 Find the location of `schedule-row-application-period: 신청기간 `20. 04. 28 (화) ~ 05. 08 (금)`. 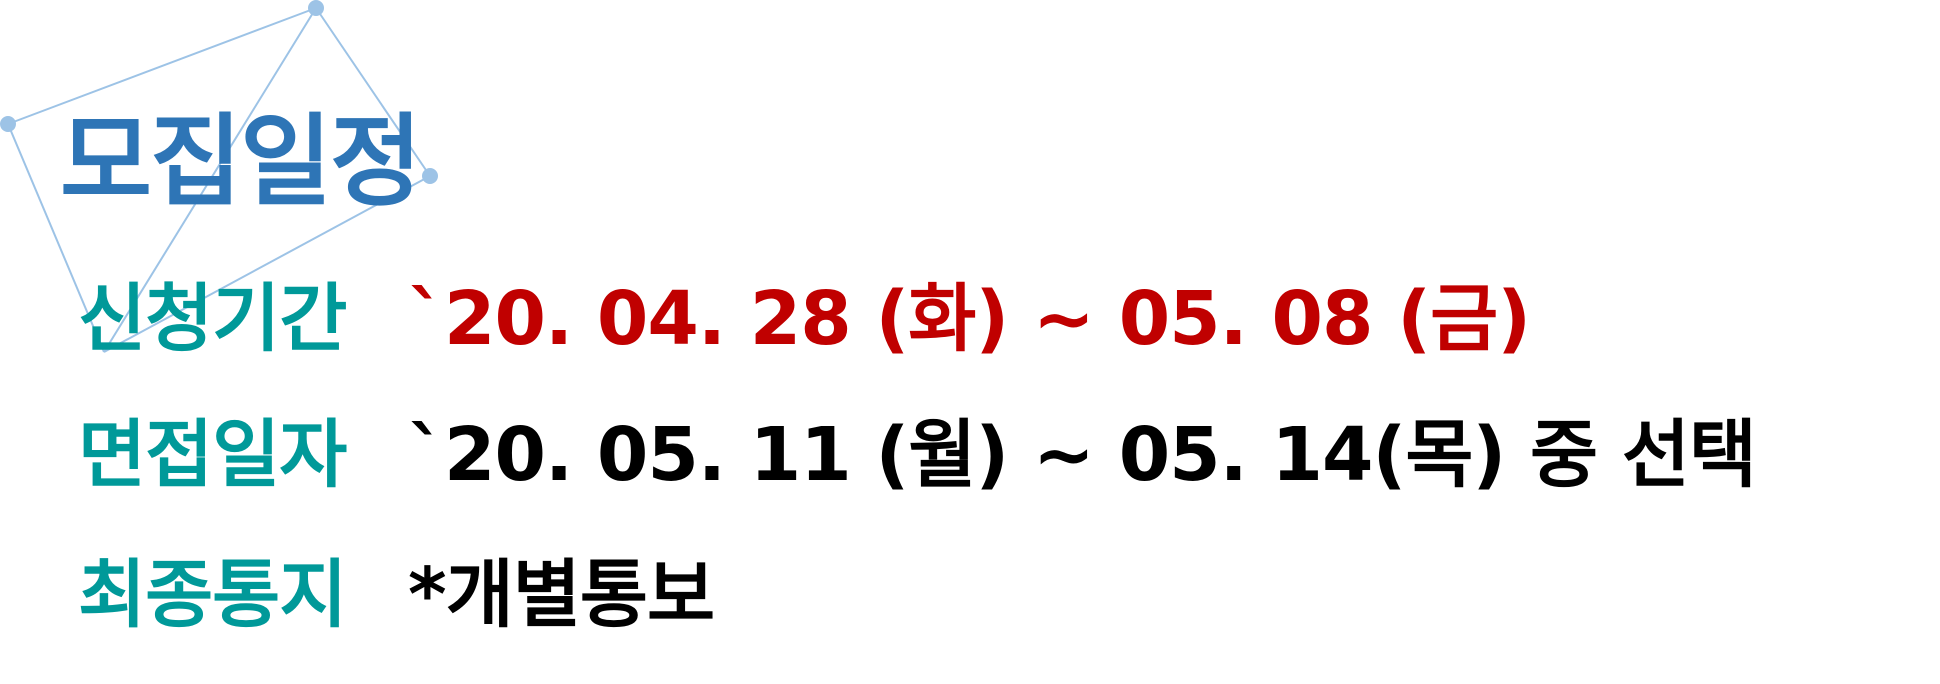

schedule-row-application-period: 신청기간 `20. 04. 28 (화) ~ 05. 08 (금) is located at coordinates (804, 319).